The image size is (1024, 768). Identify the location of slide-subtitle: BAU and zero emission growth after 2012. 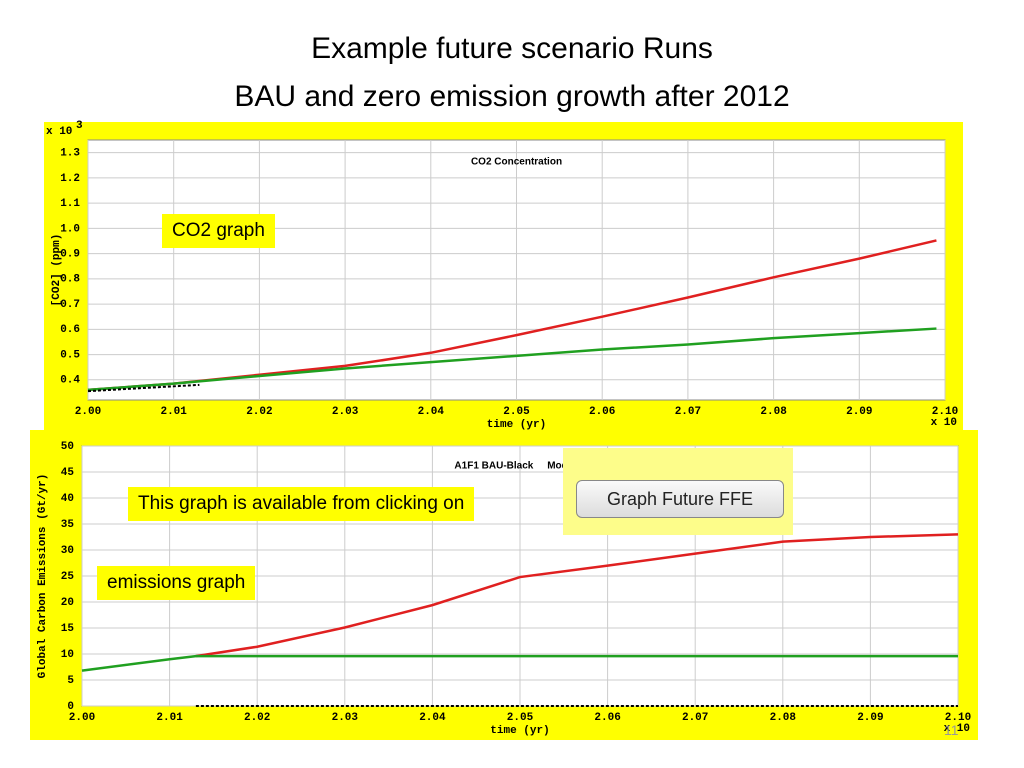
(512, 96).